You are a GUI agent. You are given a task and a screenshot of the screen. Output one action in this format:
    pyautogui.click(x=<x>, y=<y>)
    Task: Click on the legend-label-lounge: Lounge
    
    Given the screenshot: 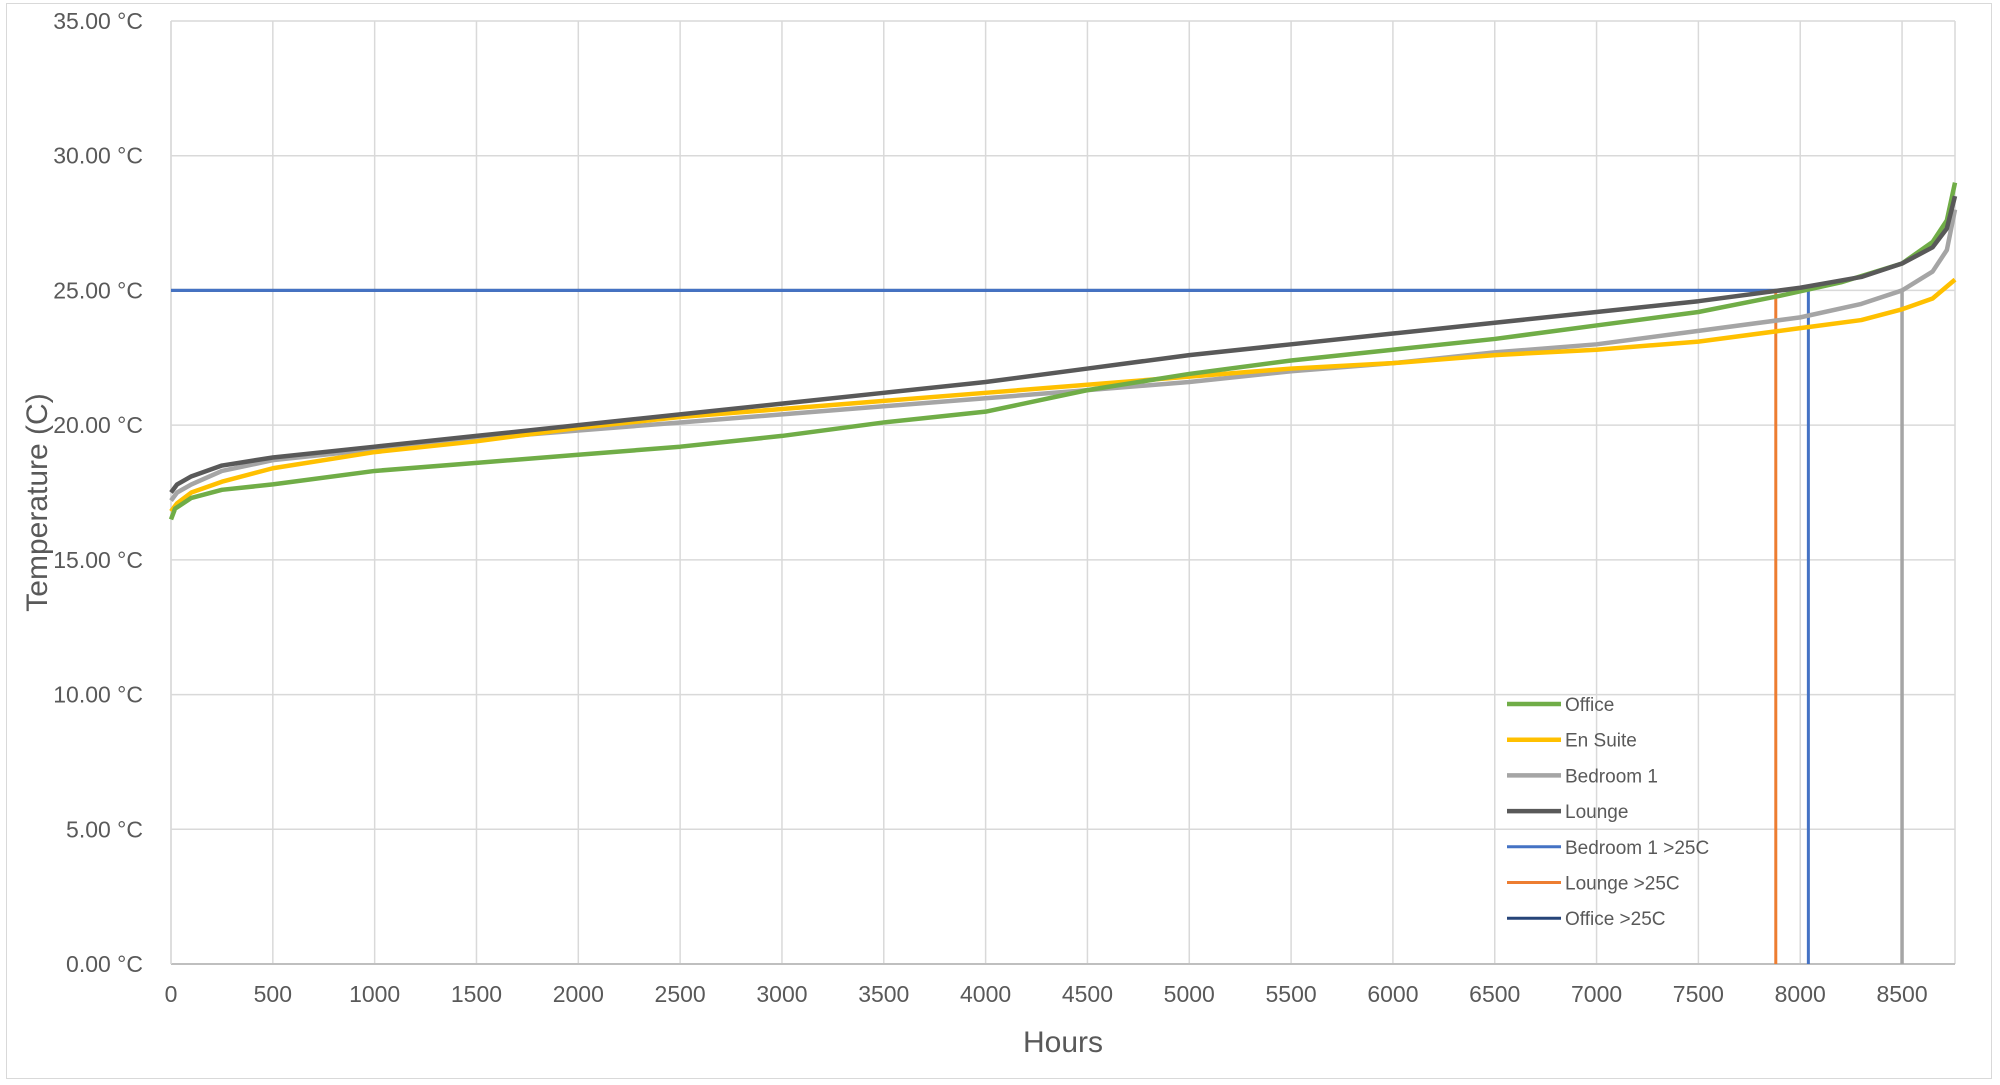 What is the action you would take?
    pyautogui.click(x=1596, y=812)
    